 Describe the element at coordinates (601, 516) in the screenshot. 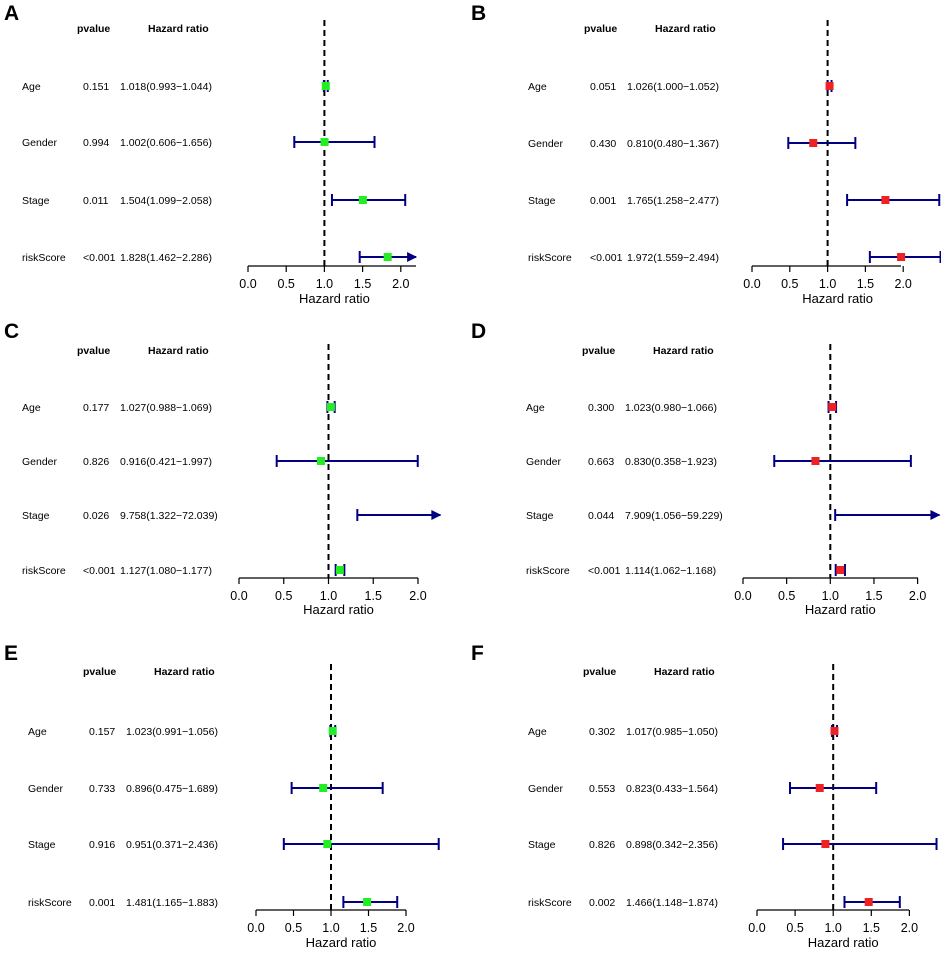

I see `row-pvalue: 0.044` at that location.